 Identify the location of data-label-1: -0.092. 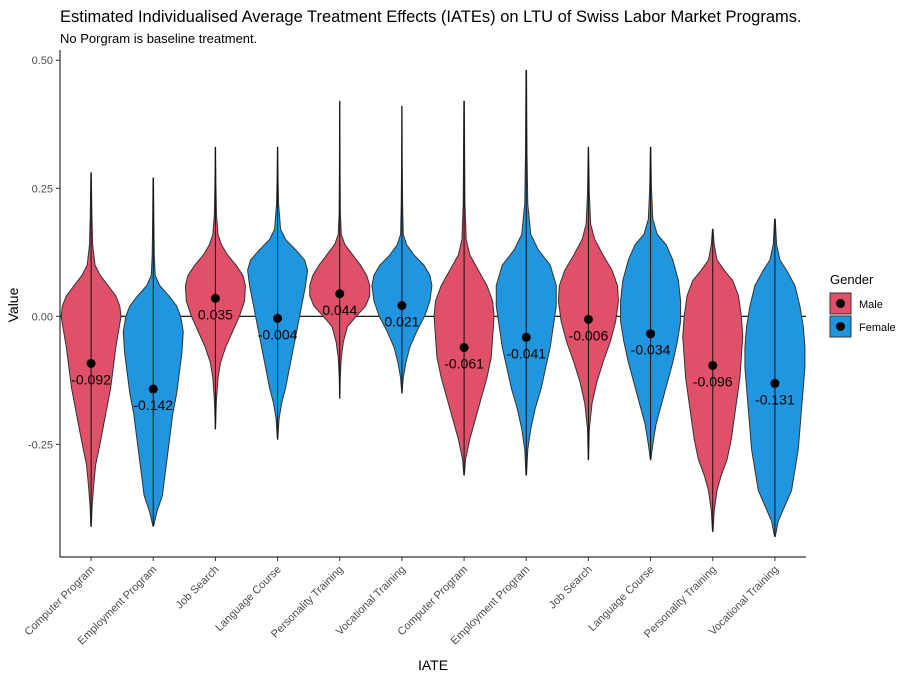
(91, 379).